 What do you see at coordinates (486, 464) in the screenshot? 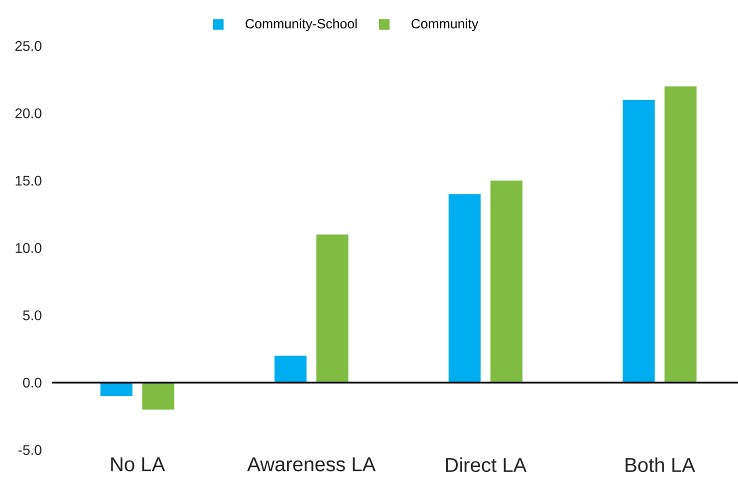
I see `x-tick-label: Direct LA` at bounding box center [486, 464].